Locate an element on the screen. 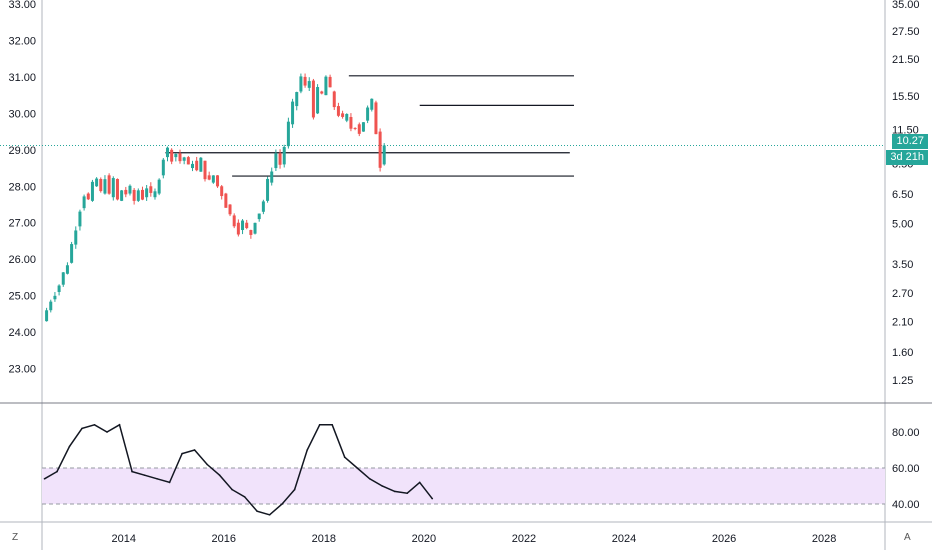  auto-scale-toggle: A is located at coordinates (907, 537).